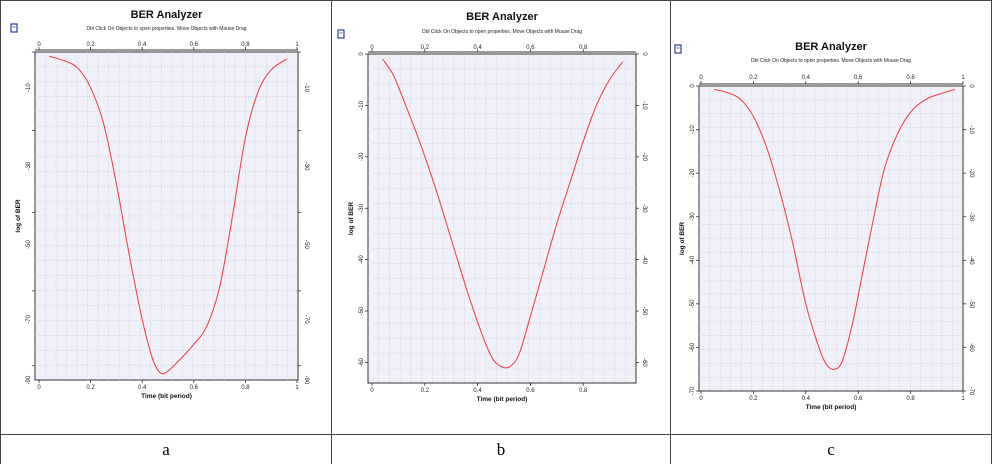  What do you see at coordinates (496, 0) in the screenshot?
I see `frame-top-border` at bounding box center [496, 0].